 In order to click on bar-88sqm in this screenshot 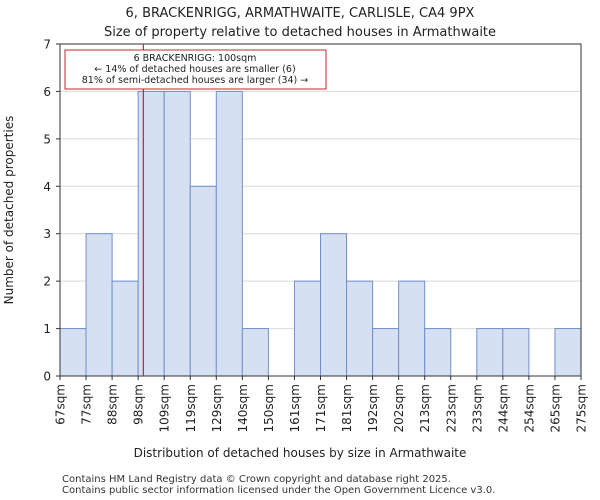, I will do `click(125, 328)`.